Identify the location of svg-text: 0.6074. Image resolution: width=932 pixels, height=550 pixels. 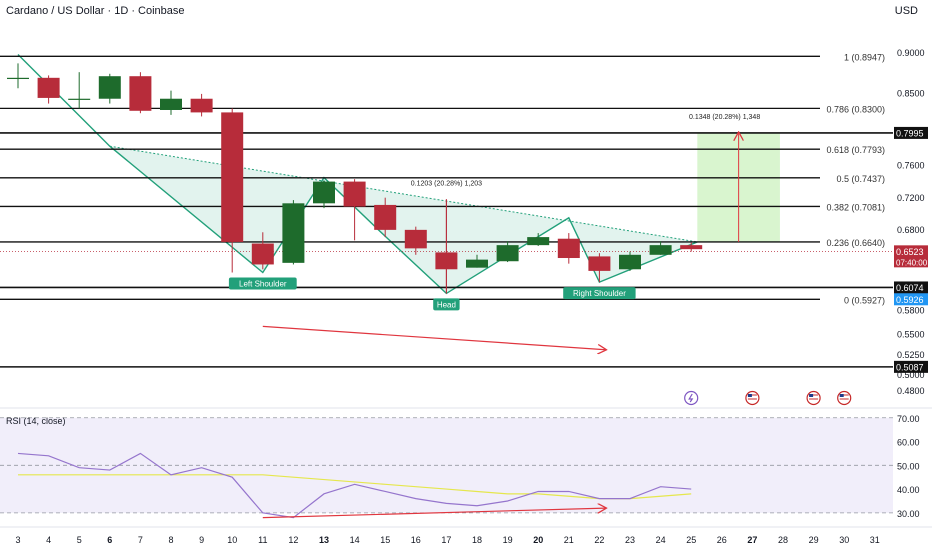
(910, 288).